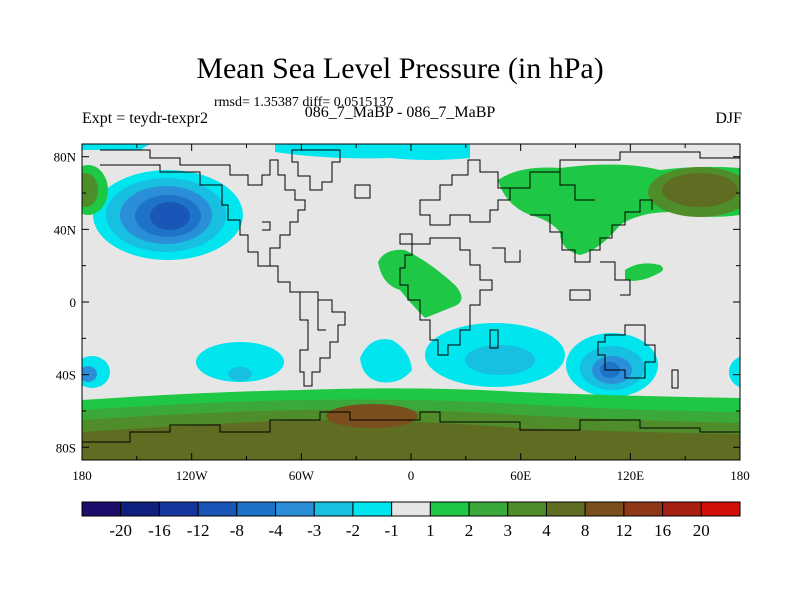  What do you see at coordinates (240, 362) in the screenshot?
I see `field-sepac-cyan` at bounding box center [240, 362].